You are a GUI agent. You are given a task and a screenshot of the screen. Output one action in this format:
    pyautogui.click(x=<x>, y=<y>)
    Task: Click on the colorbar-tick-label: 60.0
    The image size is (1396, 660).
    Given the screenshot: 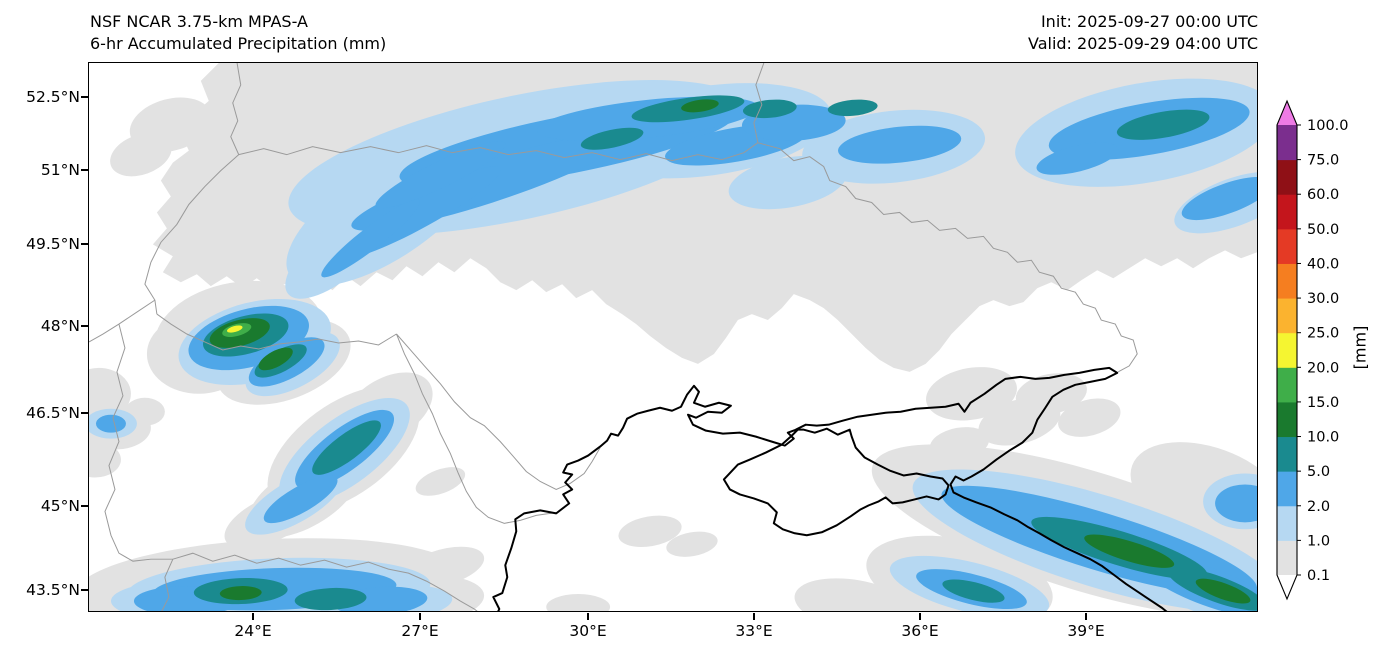 What is the action you would take?
    pyautogui.click(x=1323, y=195)
    